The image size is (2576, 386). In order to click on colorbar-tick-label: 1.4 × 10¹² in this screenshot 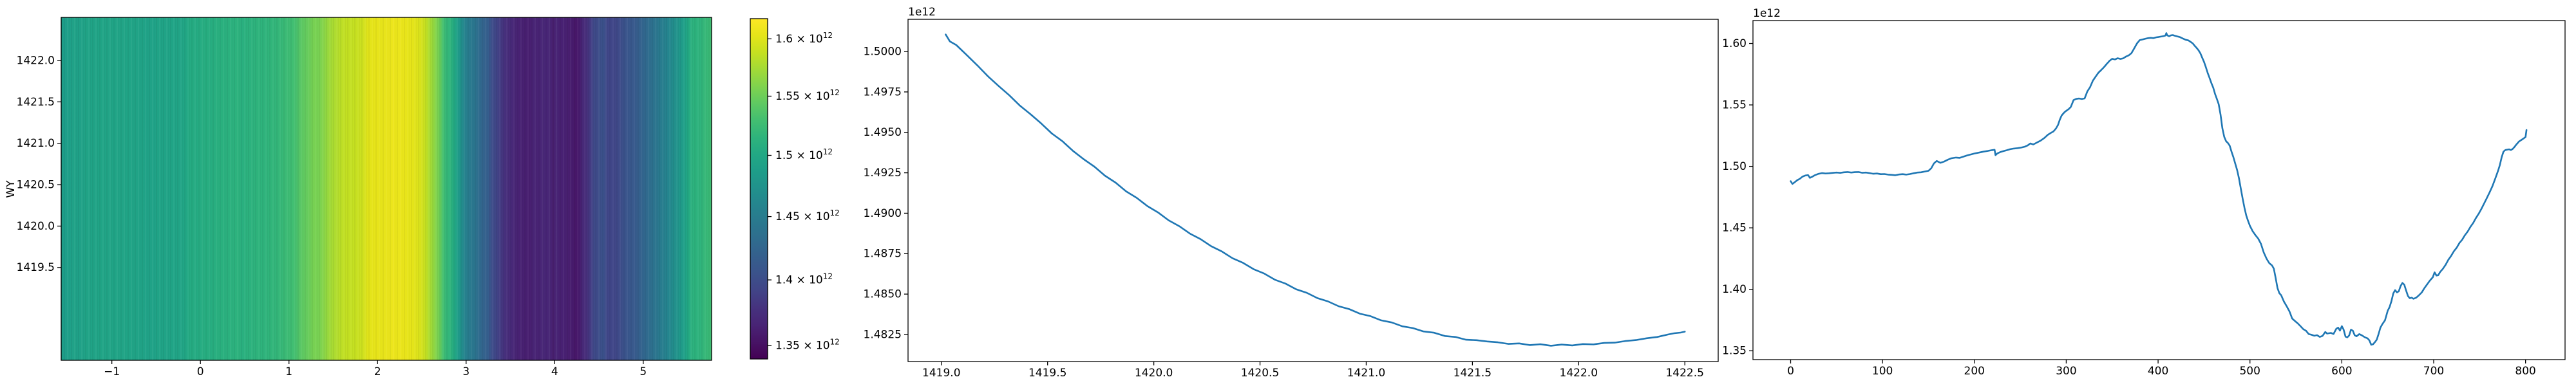, I will do `click(804, 279)`.